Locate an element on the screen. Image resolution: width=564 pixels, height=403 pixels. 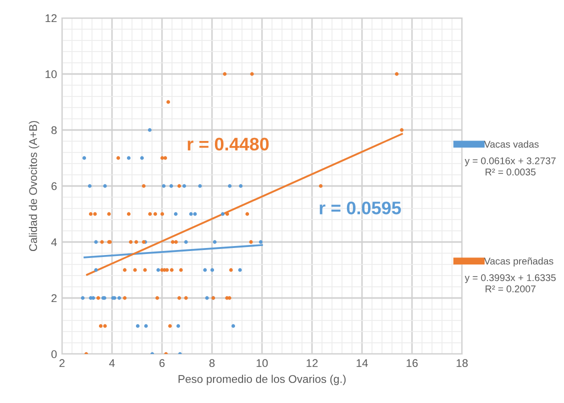
x-tick-label: 8 is located at coordinates (212, 363).